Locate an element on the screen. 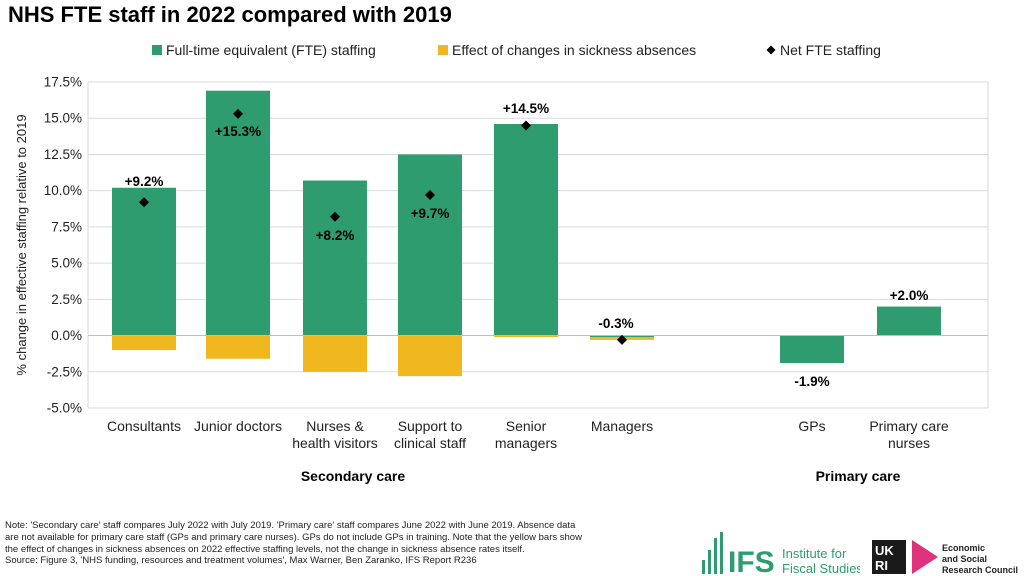 This screenshot has height=576, width=1024. x-category-label: Primary care is located at coordinates (909, 426).